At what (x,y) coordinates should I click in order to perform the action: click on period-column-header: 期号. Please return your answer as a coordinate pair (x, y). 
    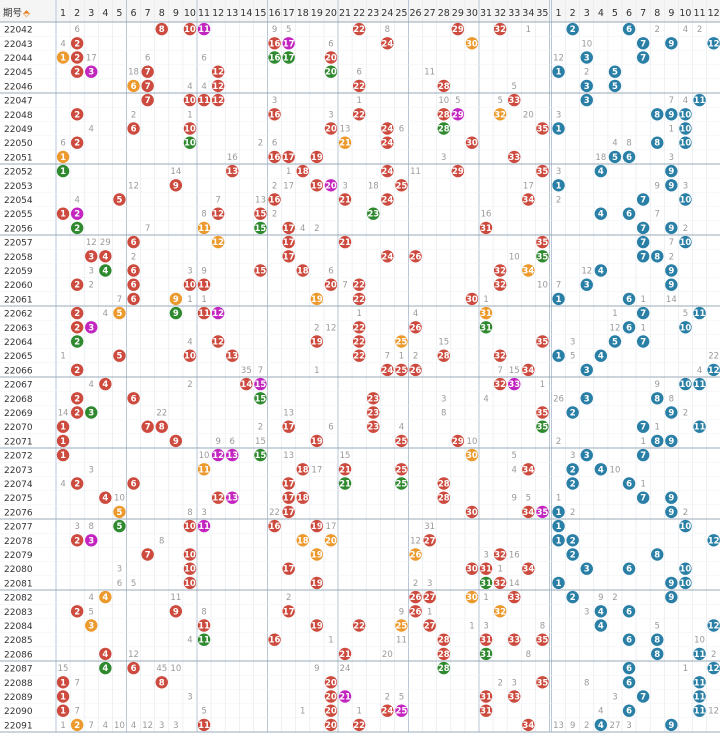
    Looking at the image, I should click on (12, 13).